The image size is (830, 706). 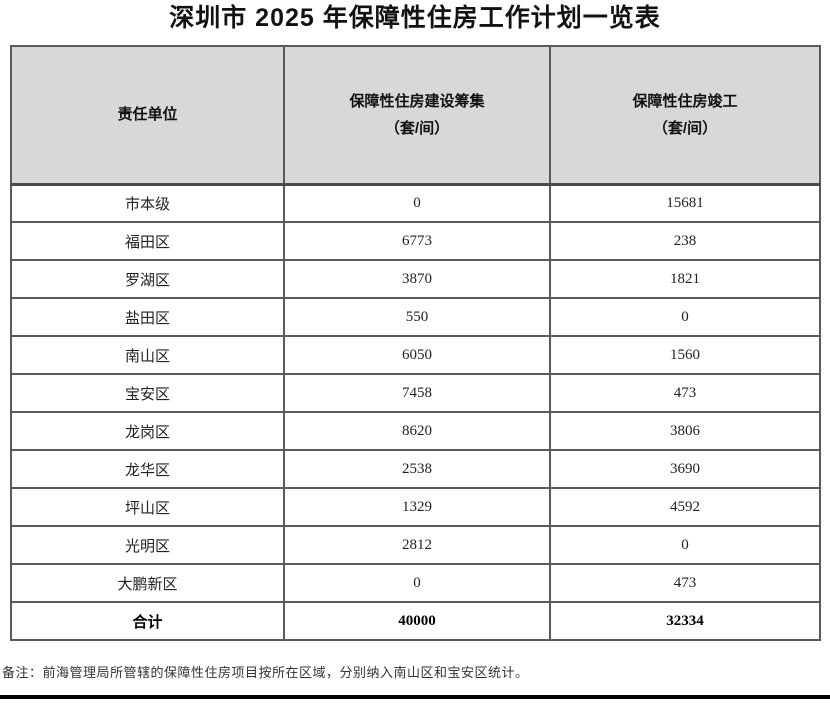 I want to click on unit-cell: 罗湖区, so click(x=147, y=279).